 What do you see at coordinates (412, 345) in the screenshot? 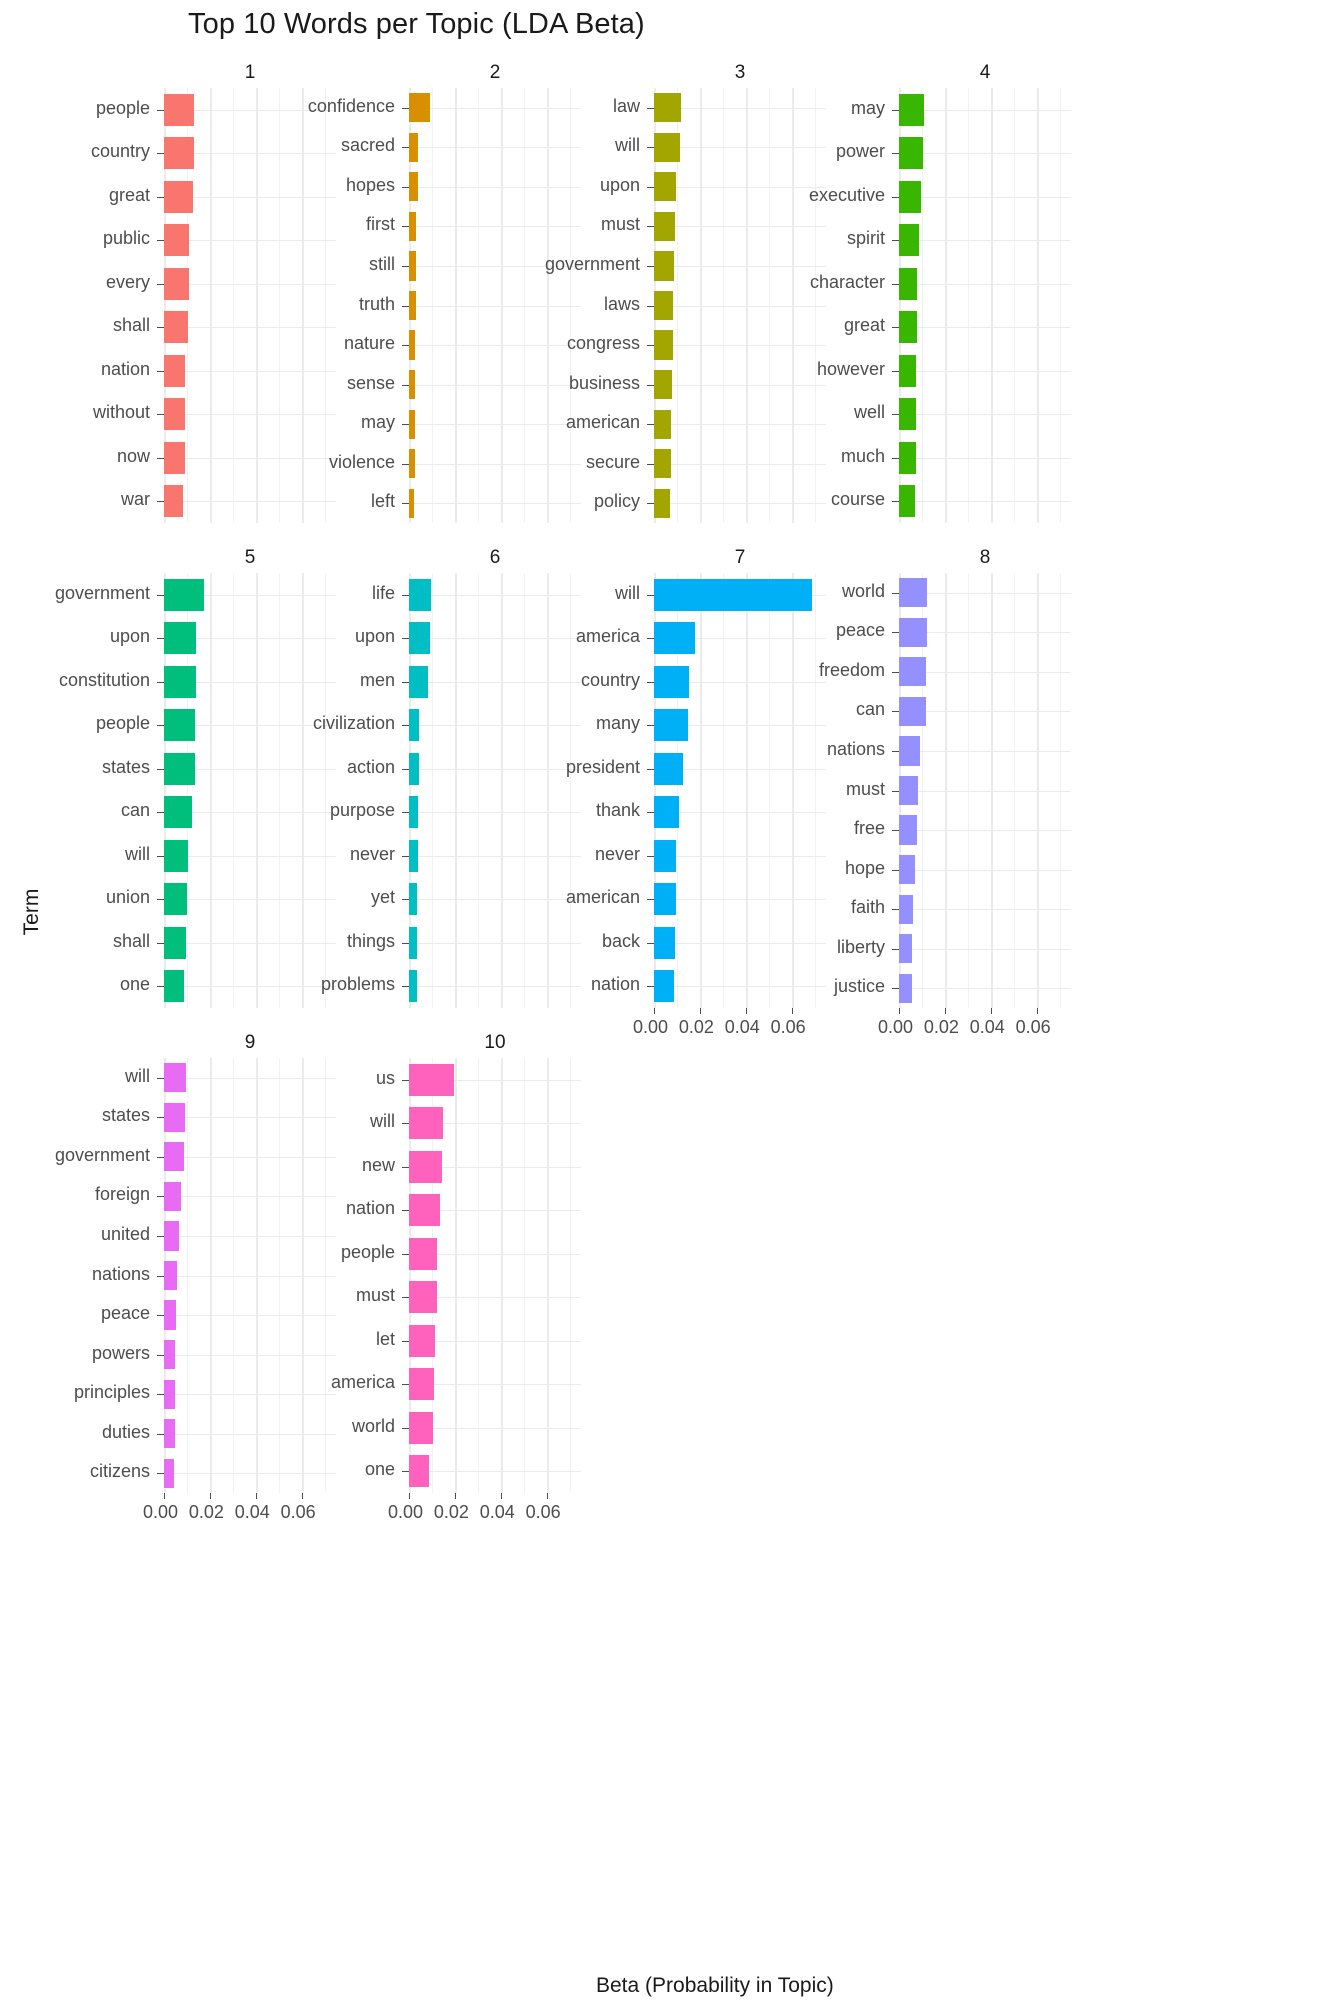
I see `bar-nature` at bounding box center [412, 345].